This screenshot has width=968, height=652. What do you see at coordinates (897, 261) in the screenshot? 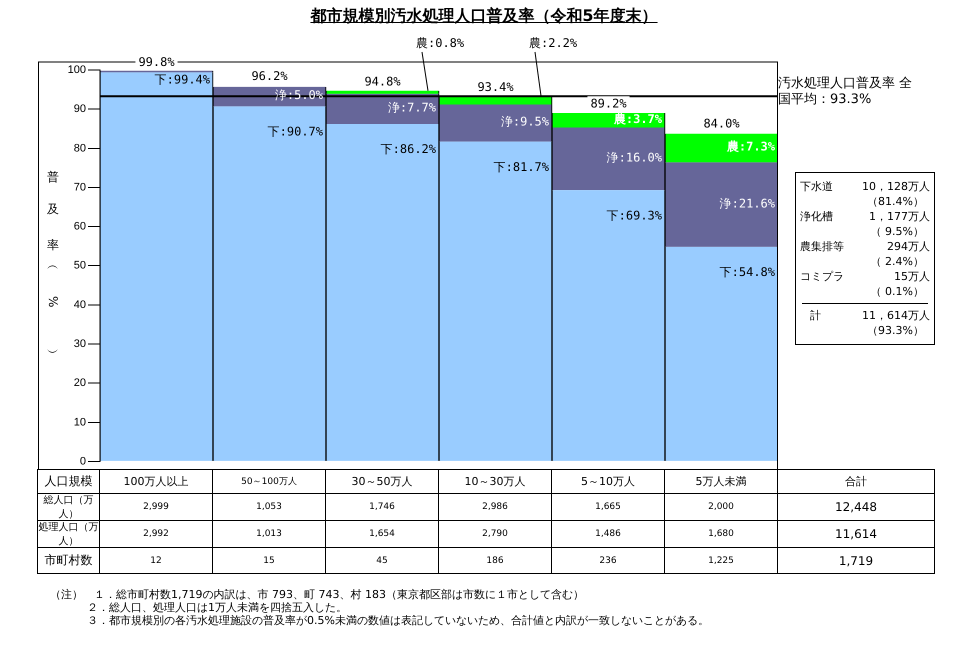
I see `text: （ 2.4%）` at bounding box center [897, 261].